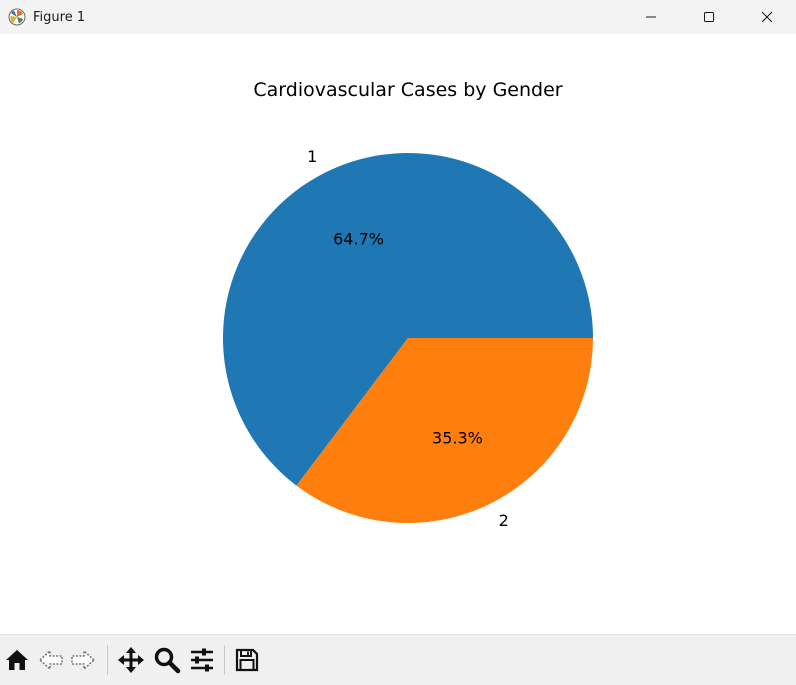 This screenshot has height=685, width=796. I want to click on close-icon, so click(767, 17).